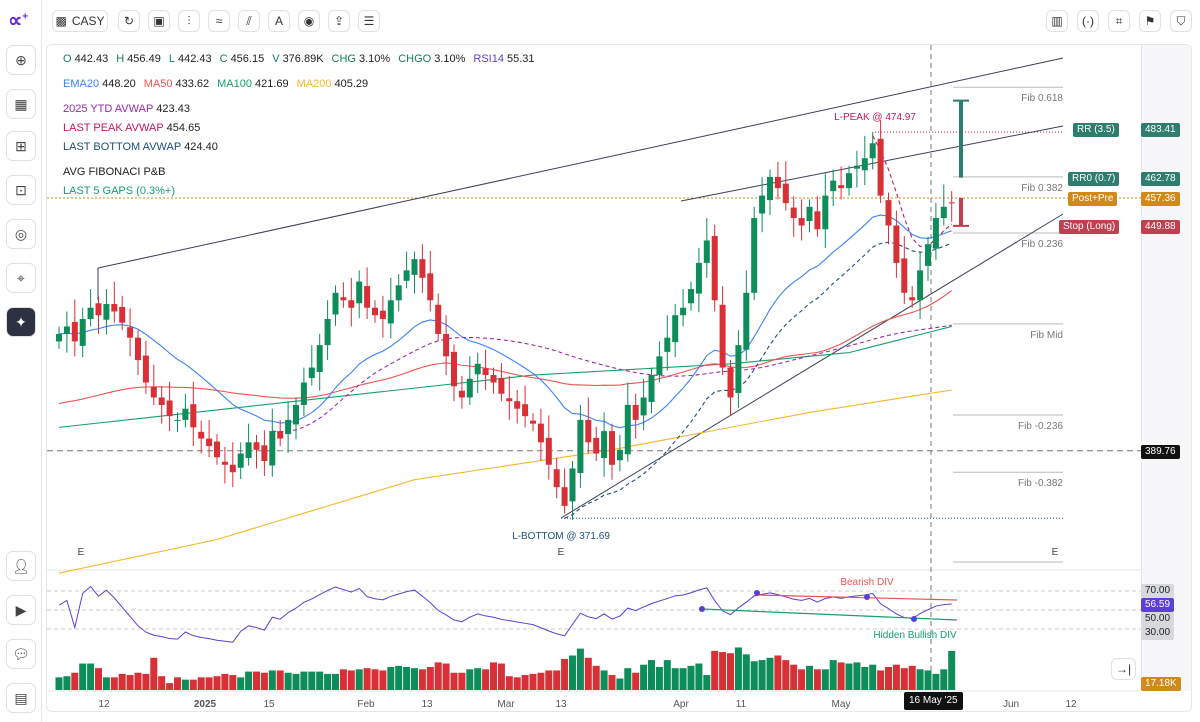 The height and width of the screenshot is (722, 1200). What do you see at coordinates (369, 21) in the screenshot?
I see `document-icon: ☰` at bounding box center [369, 21].